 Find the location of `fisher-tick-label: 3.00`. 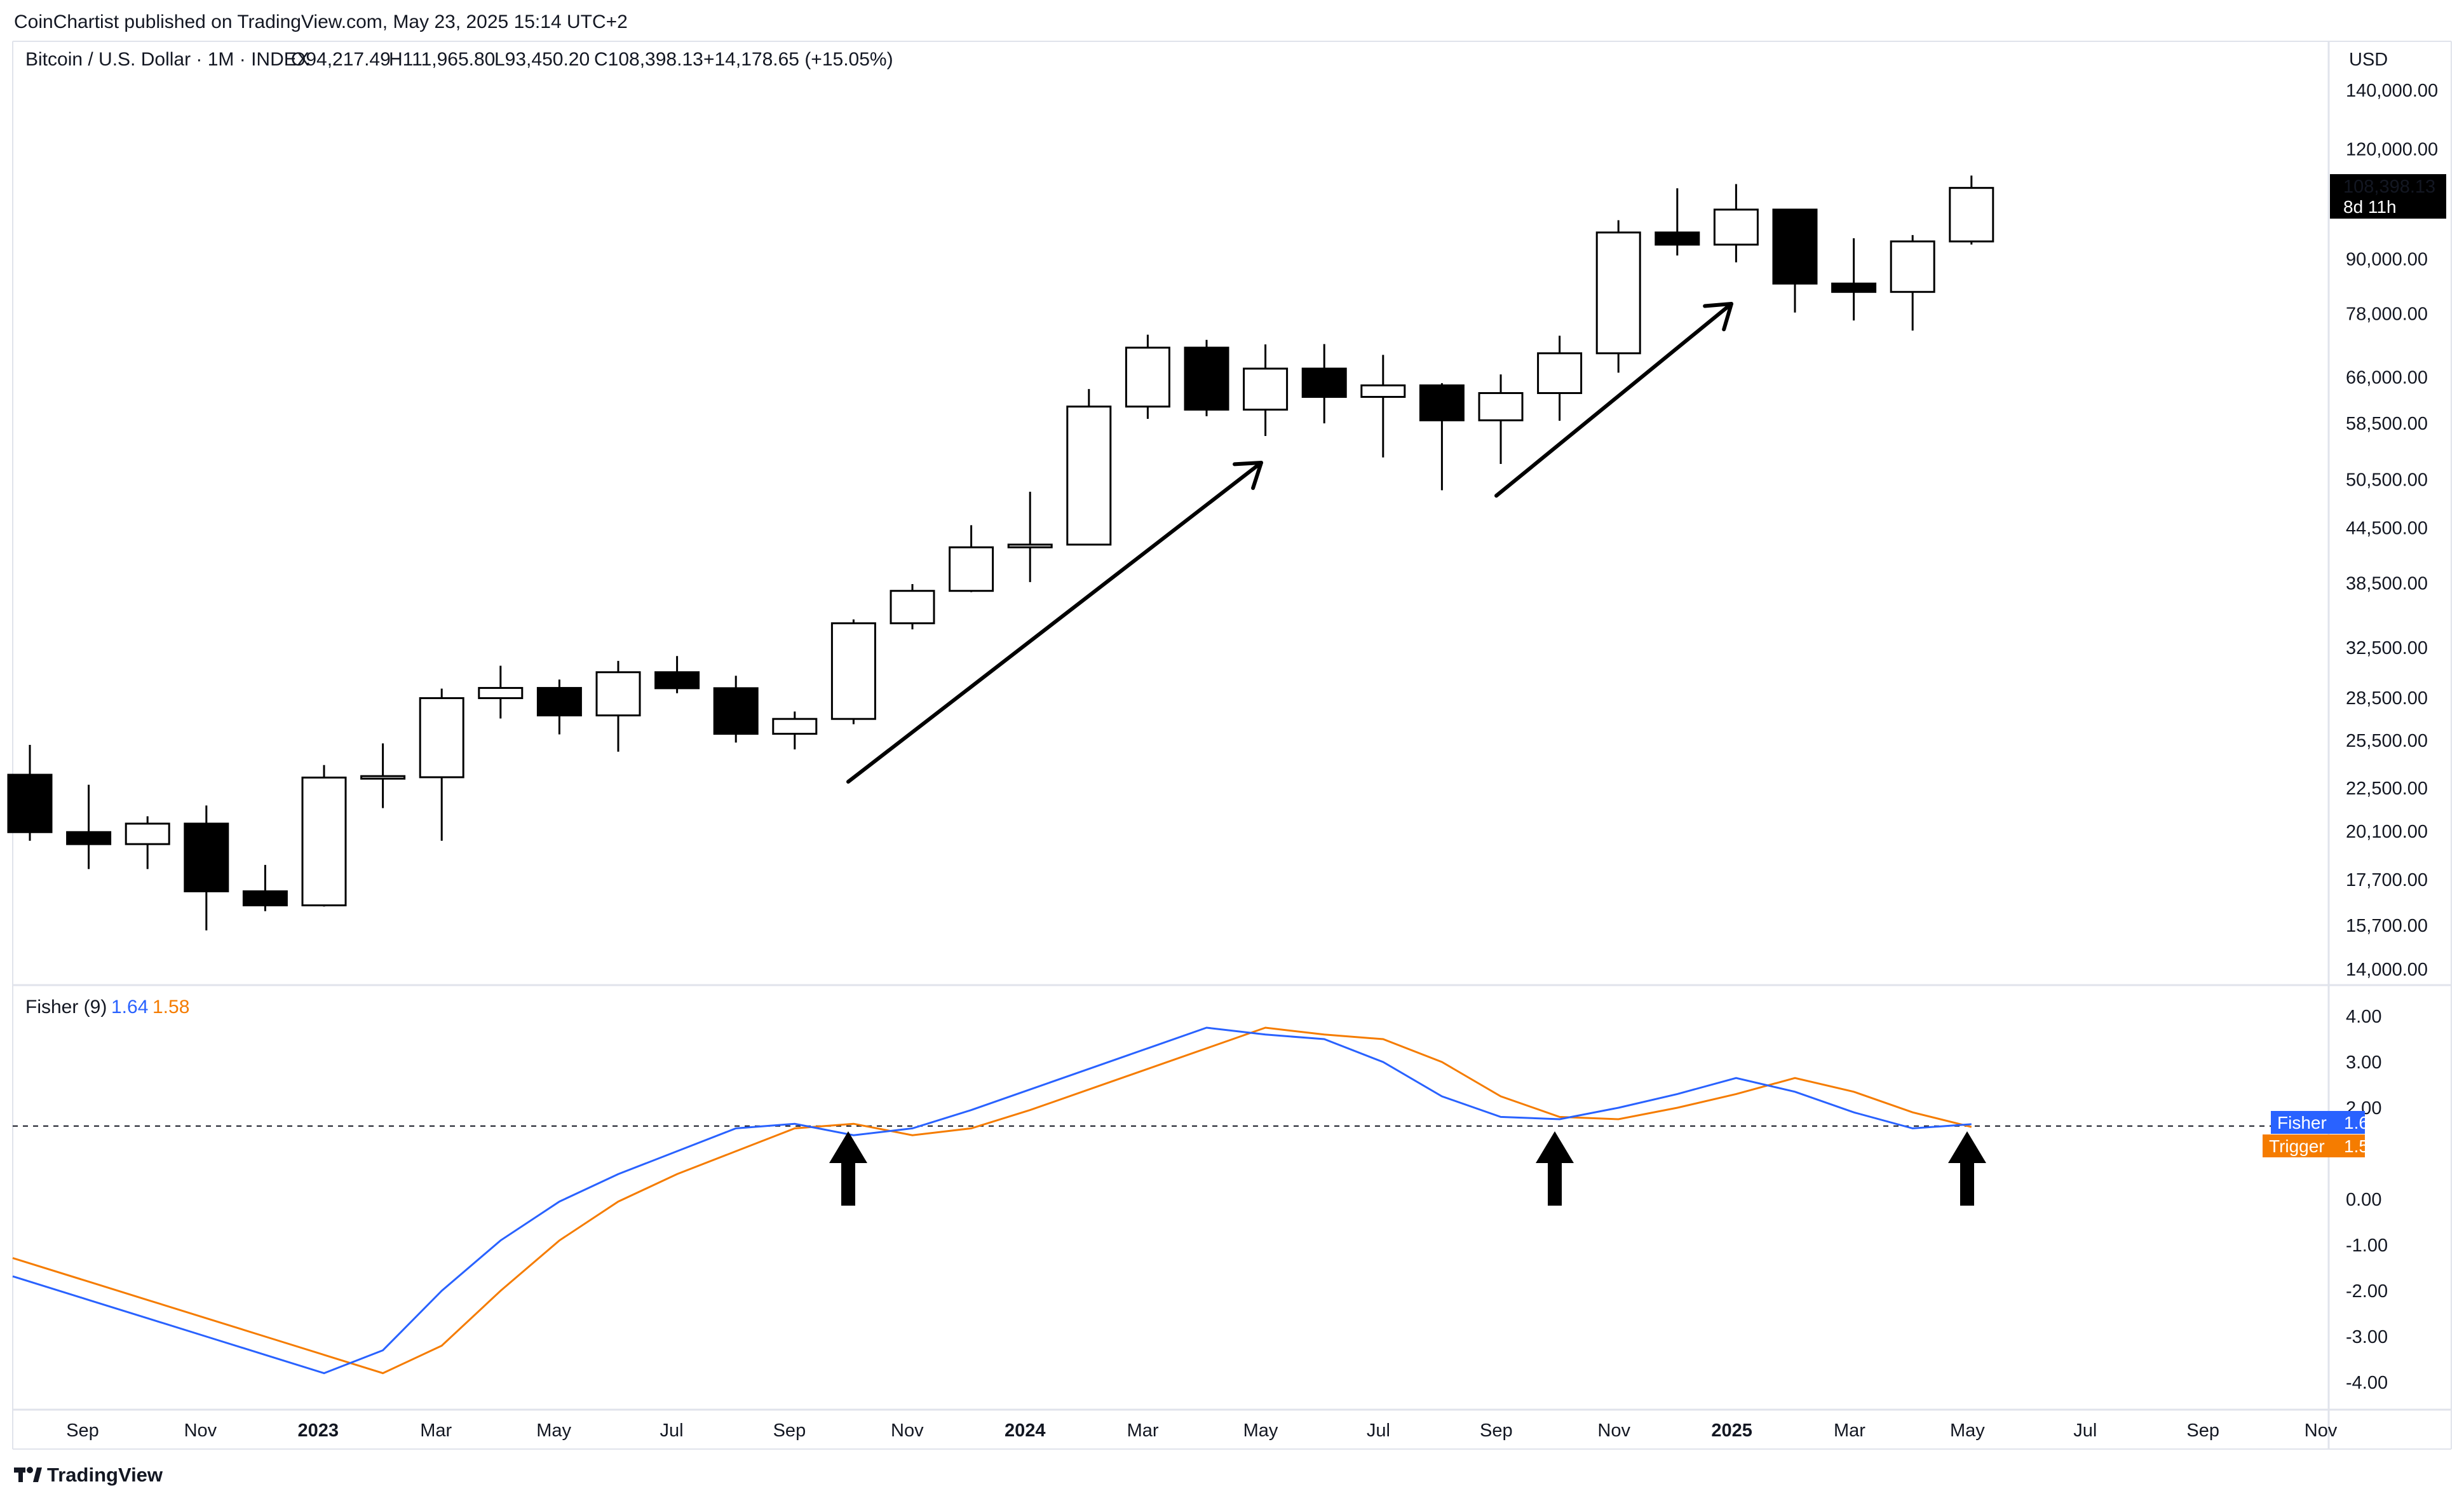

fisher-tick-label: 3.00 is located at coordinates (2364, 1063).